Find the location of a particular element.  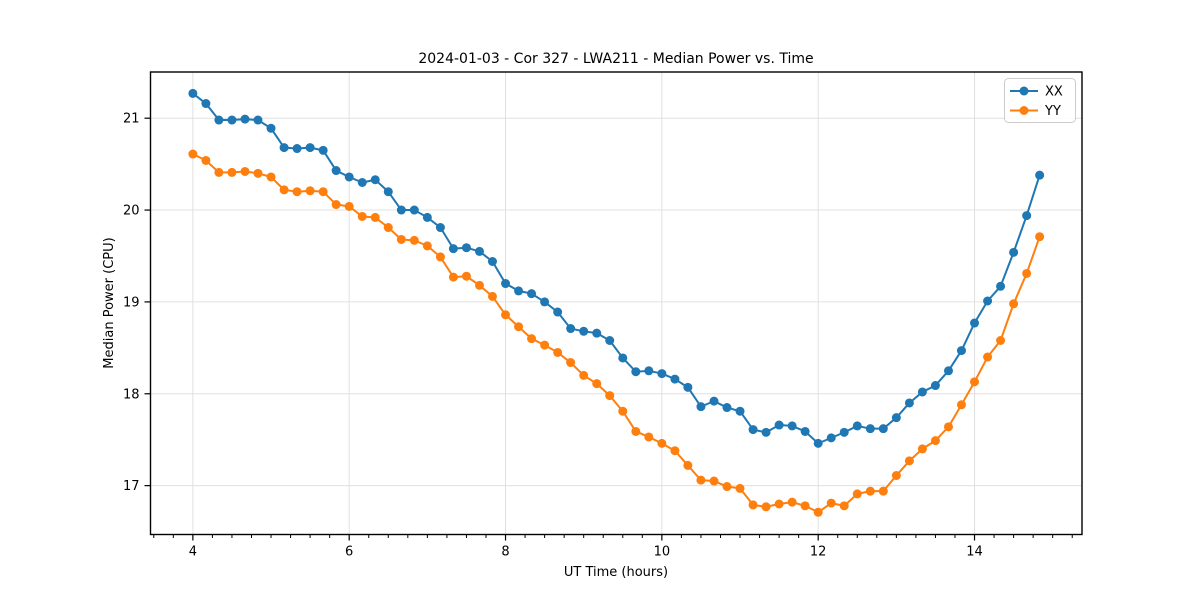

y-tick-label: 21 is located at coordinates (131, 119).